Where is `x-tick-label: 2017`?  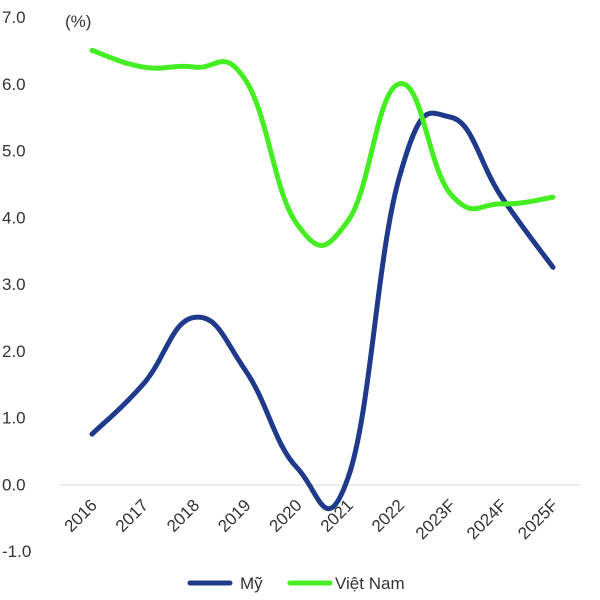
x-tick-label: 2017 is located at coordinates (132, 516).